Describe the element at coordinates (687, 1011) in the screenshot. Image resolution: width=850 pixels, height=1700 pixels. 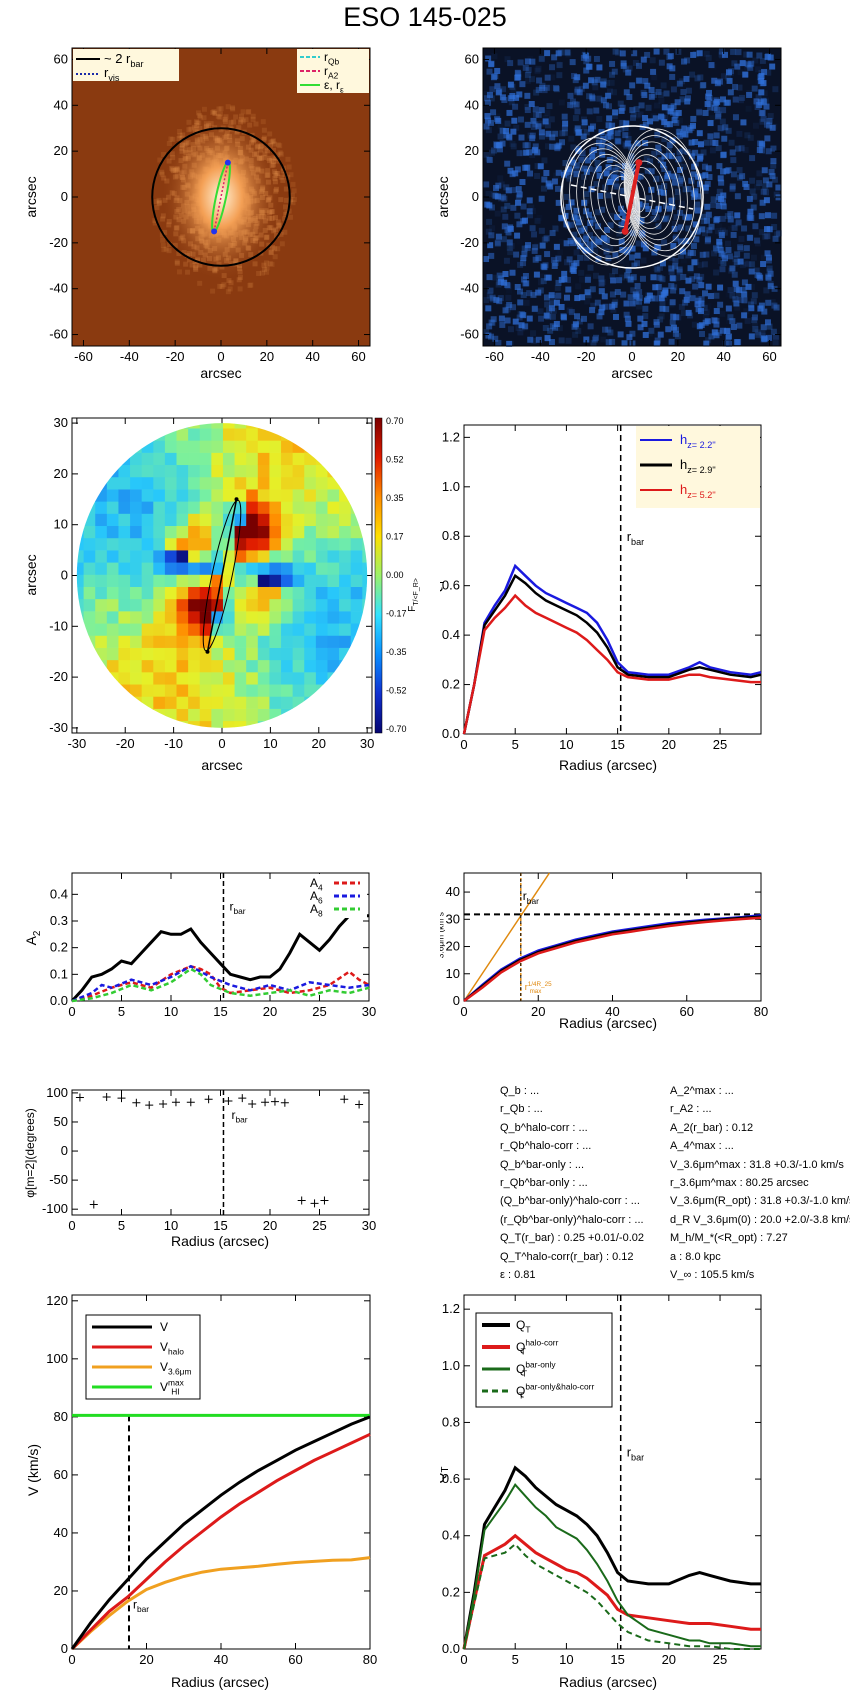
I see `x-tick-label: 60` at that location.